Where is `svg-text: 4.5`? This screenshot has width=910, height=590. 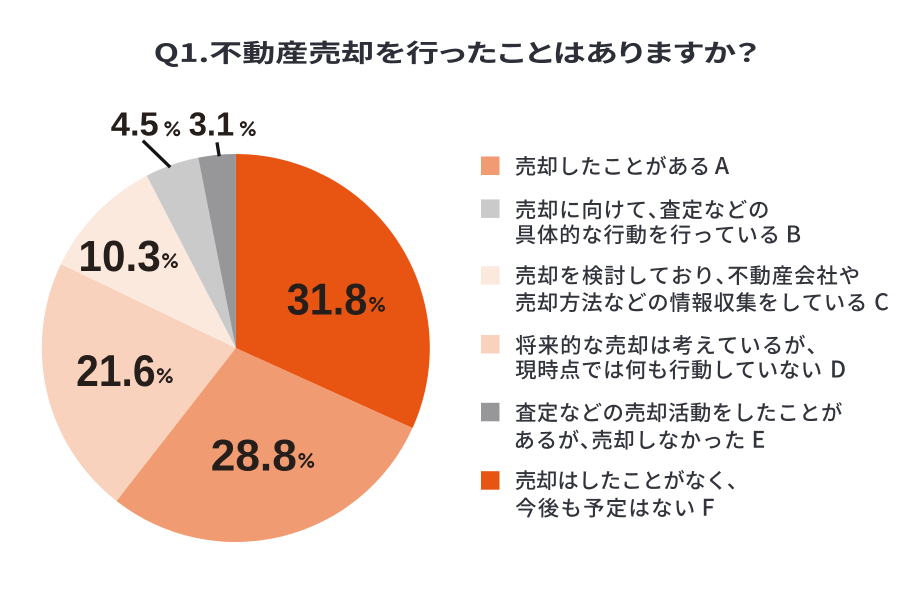 svg-text: 4.5 is located at coordinates (135, 124).